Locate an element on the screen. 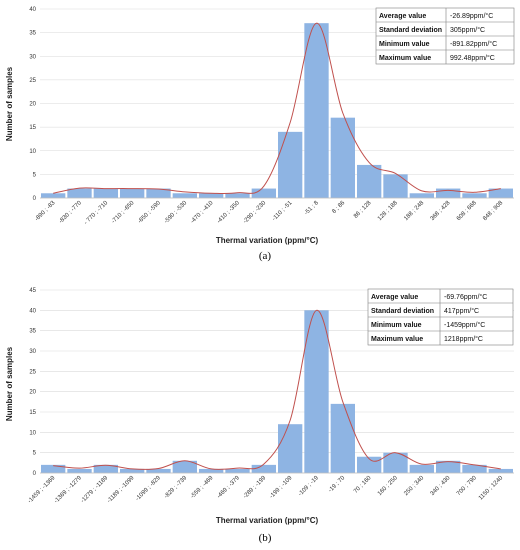 The image size is (520, 550). x-tick-label: -410 ; -350 is located at coordinates (228, 212).